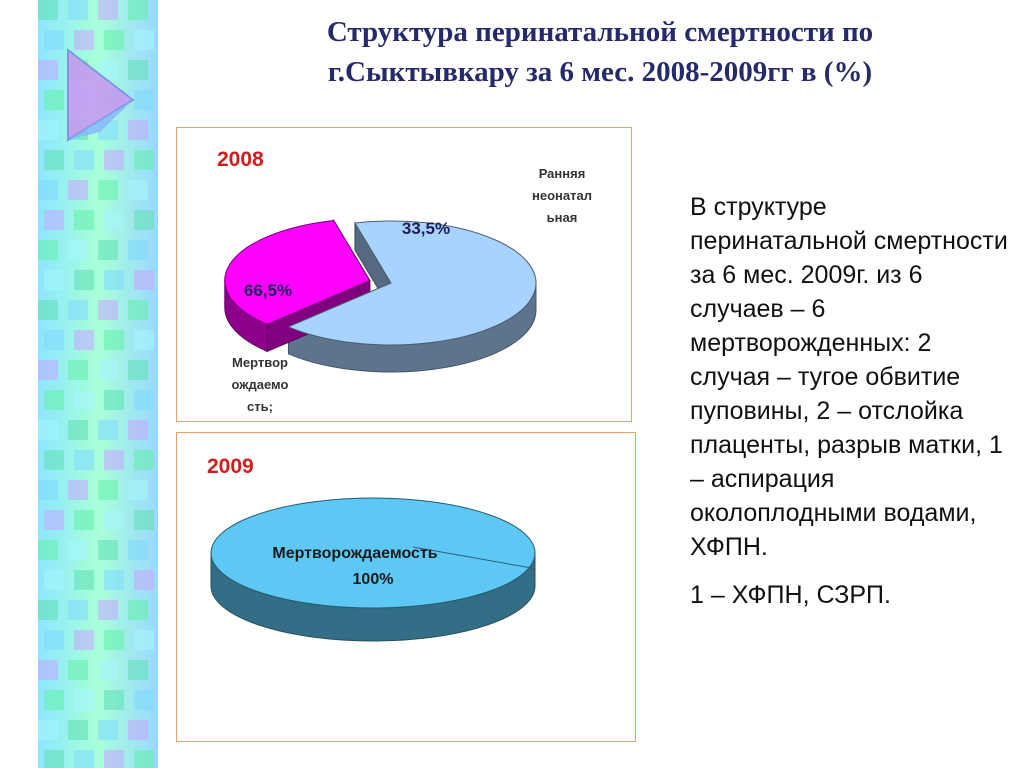 The image size is (1024, 768). What do you see at coordinates (790, 595) in the screenshot?
I see `description-paragraph-2: 1 – ХФПН, СЗРП.` at bounding box center [790, 595].